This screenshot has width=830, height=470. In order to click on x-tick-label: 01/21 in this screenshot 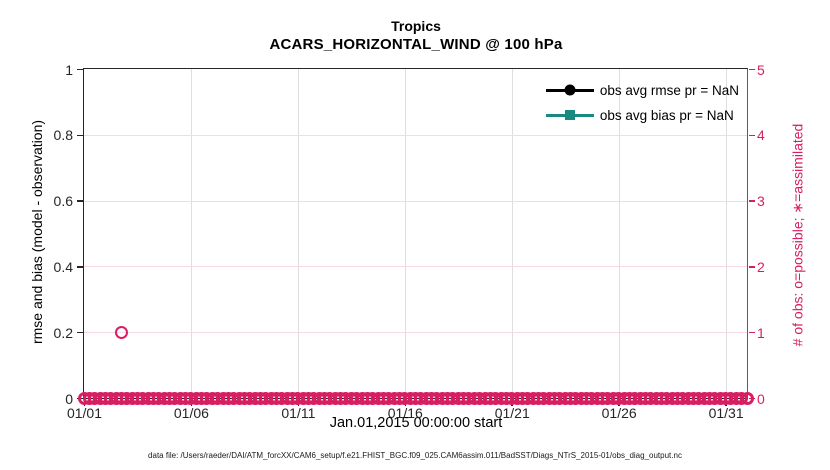, I will do `click(512, 413)`.